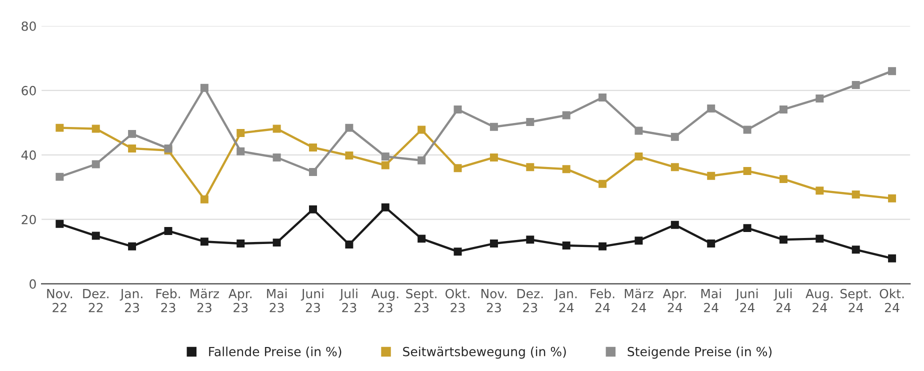 The image size is (924, 371). I want to click on y-tick-label: 20, so click(29, 219).